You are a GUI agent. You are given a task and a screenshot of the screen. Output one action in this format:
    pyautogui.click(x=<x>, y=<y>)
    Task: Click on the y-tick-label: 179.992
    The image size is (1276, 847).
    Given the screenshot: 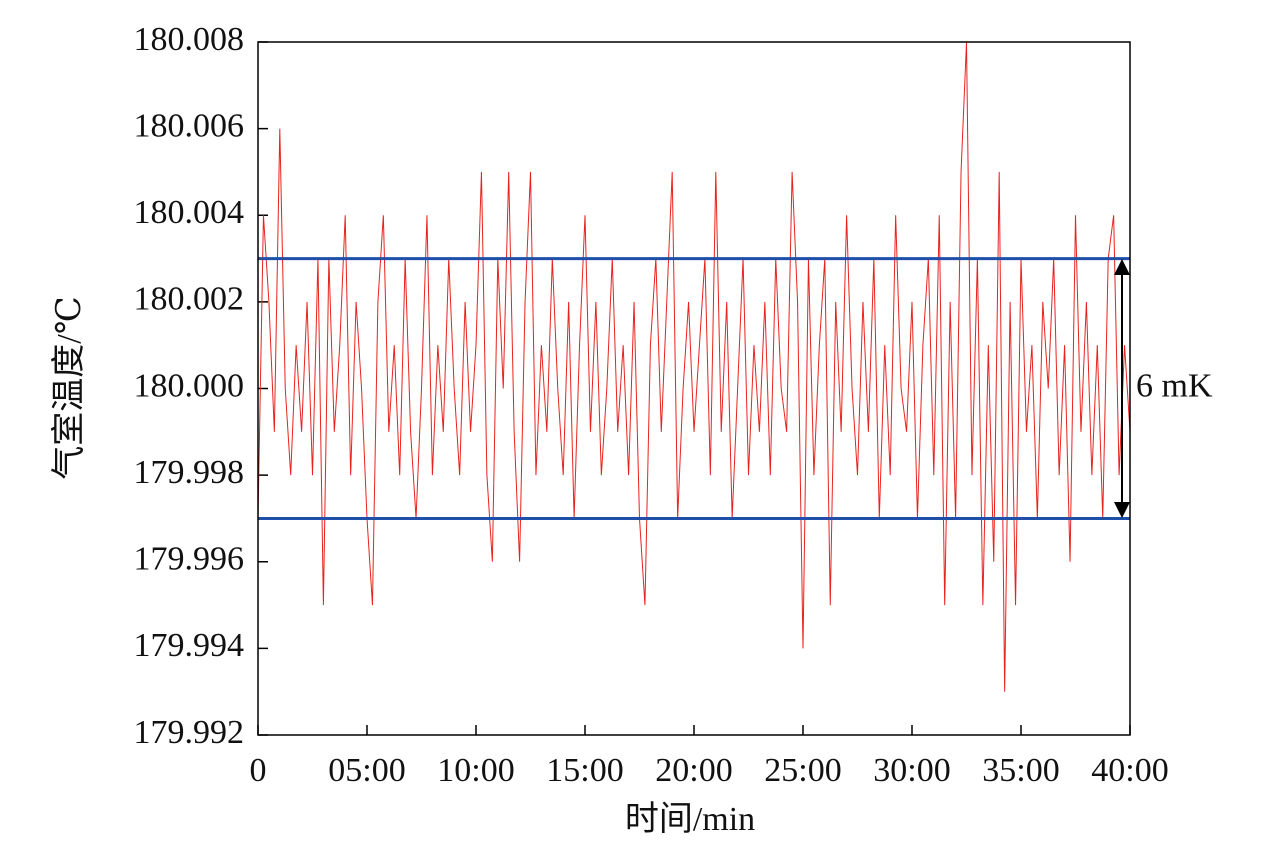 What is the action you would take?
    pyautogui.click(x=189, y=732)
    